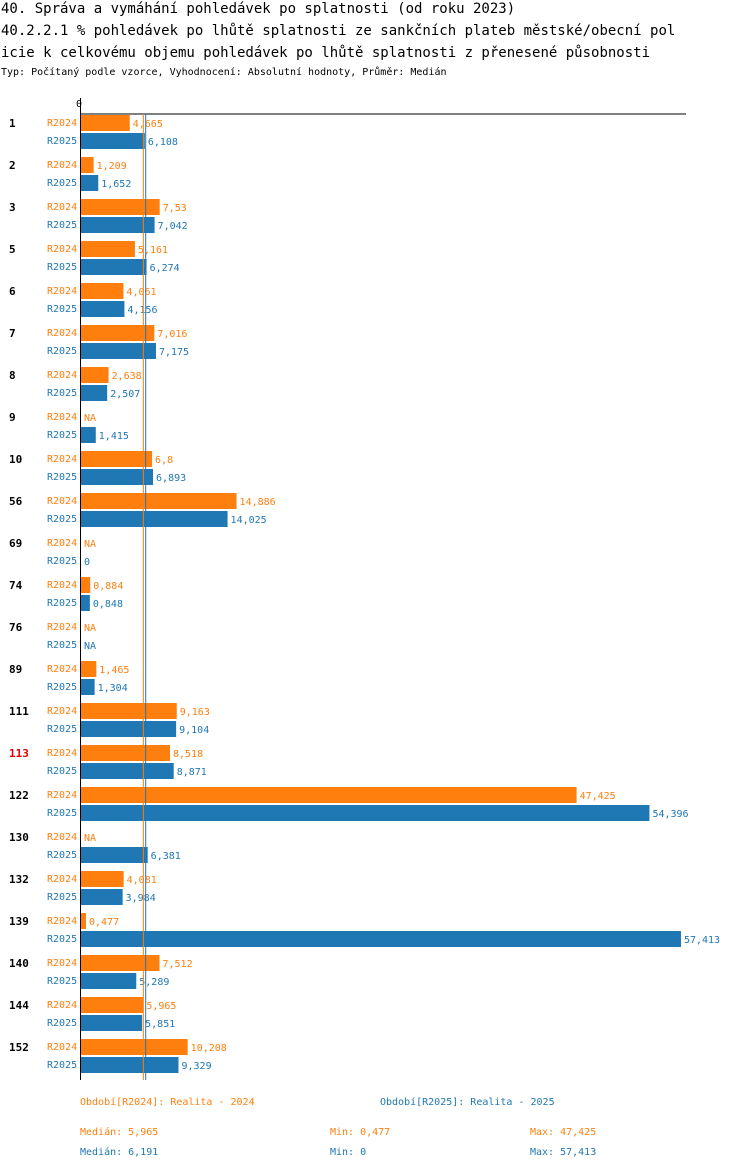 This screenshot has width=750, height=1170. I want to click on series-label-r2025-152: R2025, so click(62, 1065).